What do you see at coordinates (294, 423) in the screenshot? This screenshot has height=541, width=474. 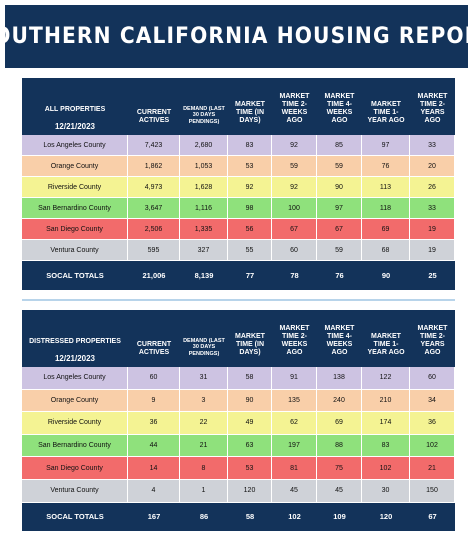 I see `cell-value: 62` at bounding box center [294, 423].